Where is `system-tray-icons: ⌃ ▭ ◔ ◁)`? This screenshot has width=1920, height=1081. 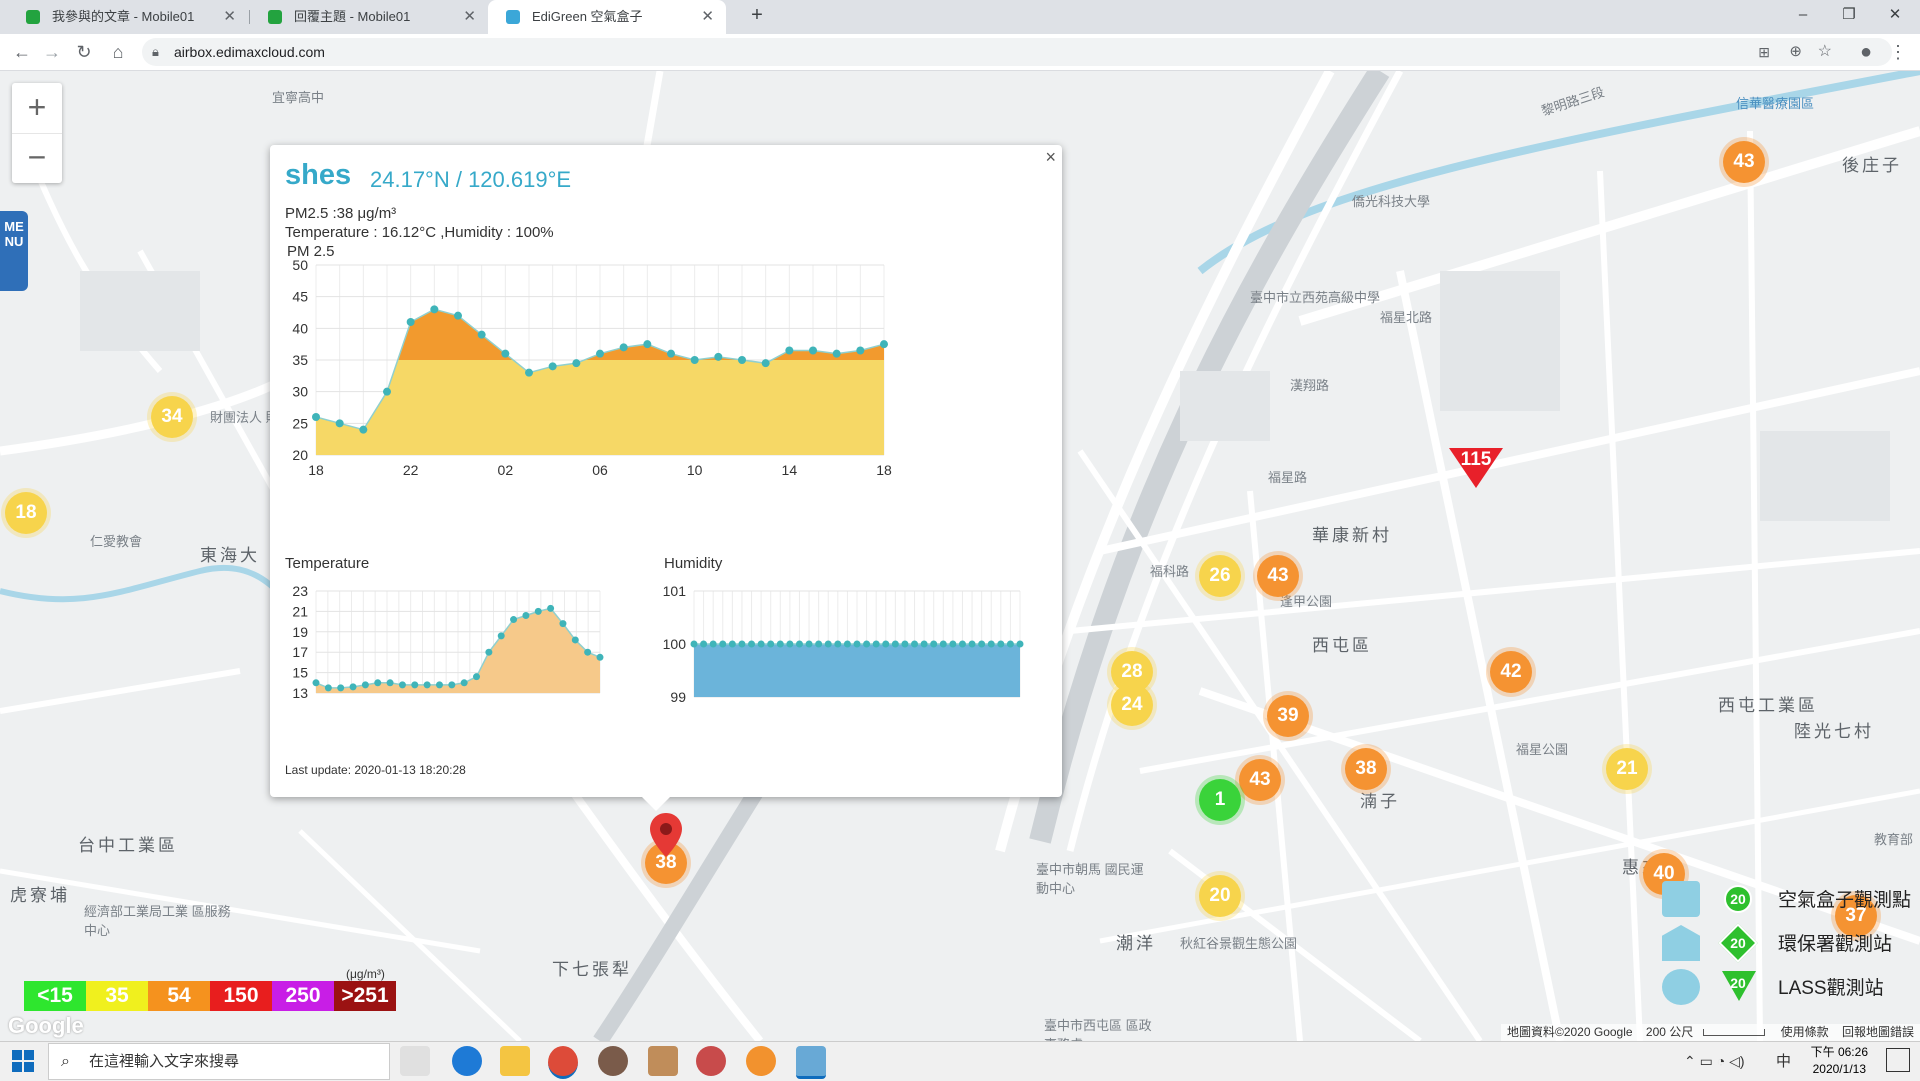
system-tray-icons: ⌃ ▭ ◔ ◁) is located at coordinates (1714, 1061).